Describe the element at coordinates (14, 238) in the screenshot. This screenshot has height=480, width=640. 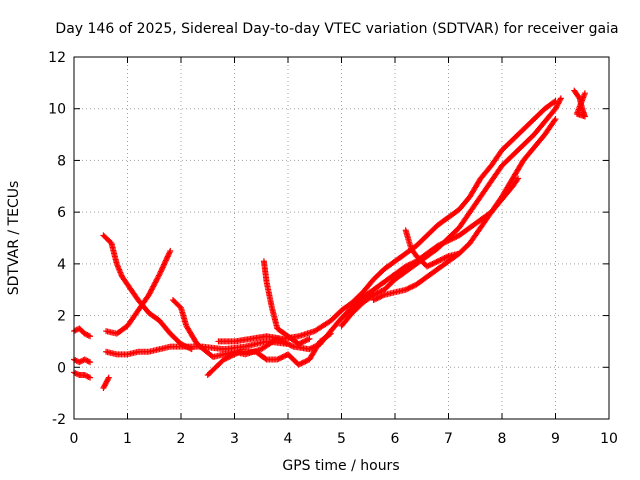
I see `y-axis-label: SDTVAR / TECUs` at that location.